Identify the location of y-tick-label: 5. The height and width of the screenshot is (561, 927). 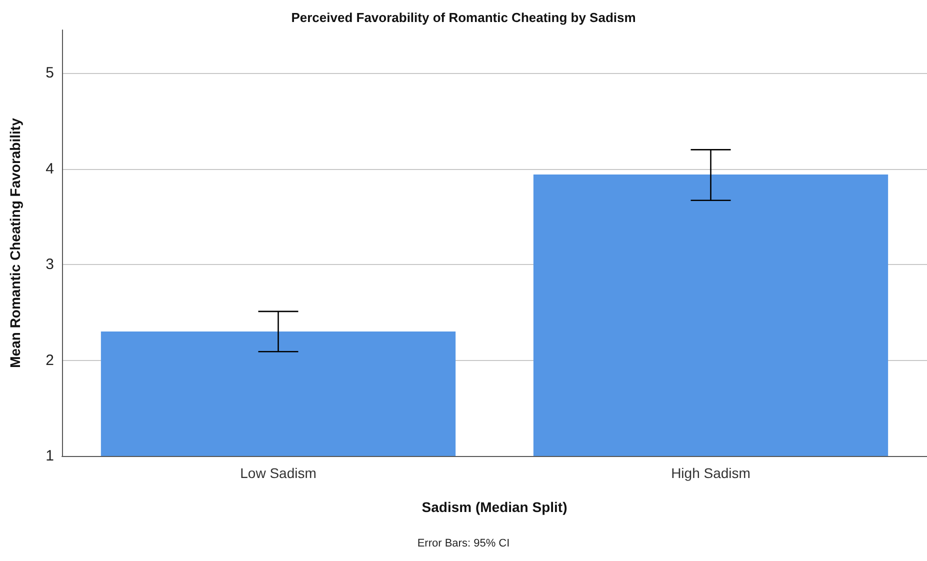
(50, 73).